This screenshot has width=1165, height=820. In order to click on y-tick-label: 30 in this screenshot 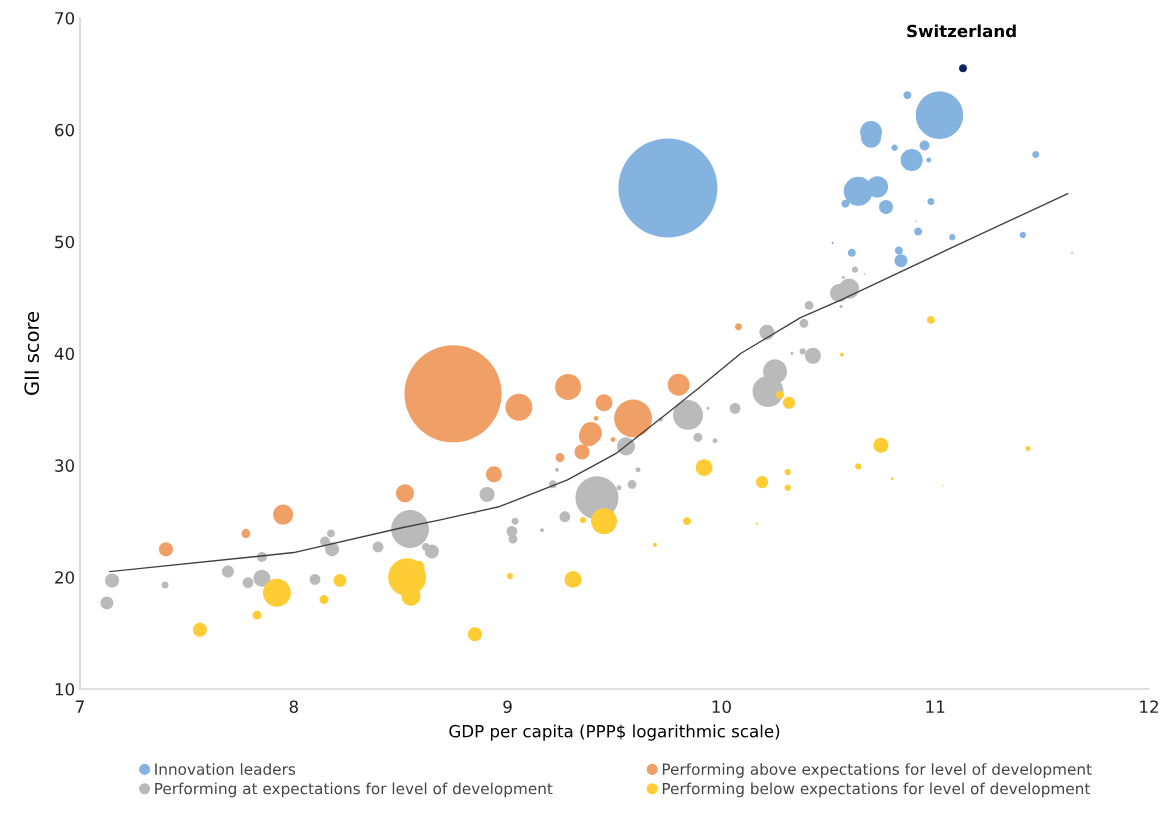, I will do `click(65, 465)`.